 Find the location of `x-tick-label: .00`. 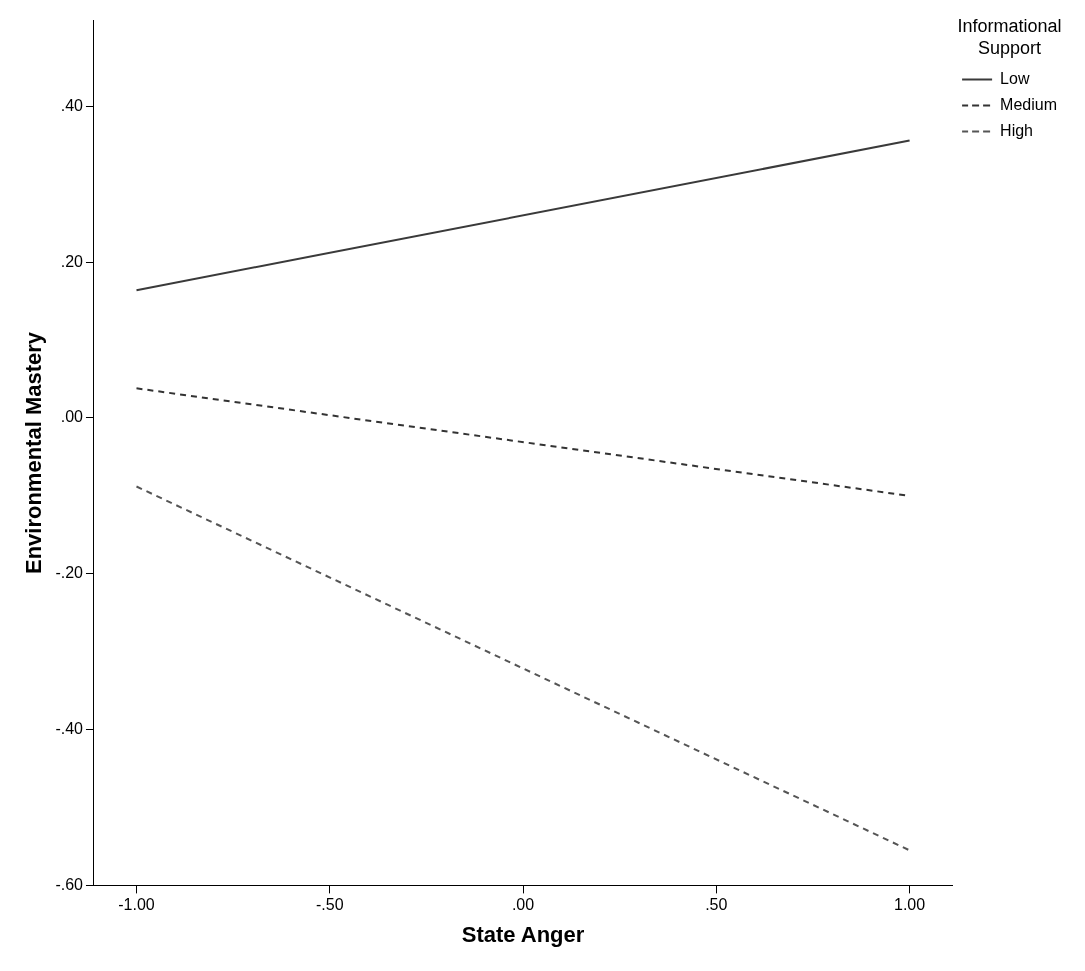

x-tick-label: .00 is located at coordinates (523, 905).